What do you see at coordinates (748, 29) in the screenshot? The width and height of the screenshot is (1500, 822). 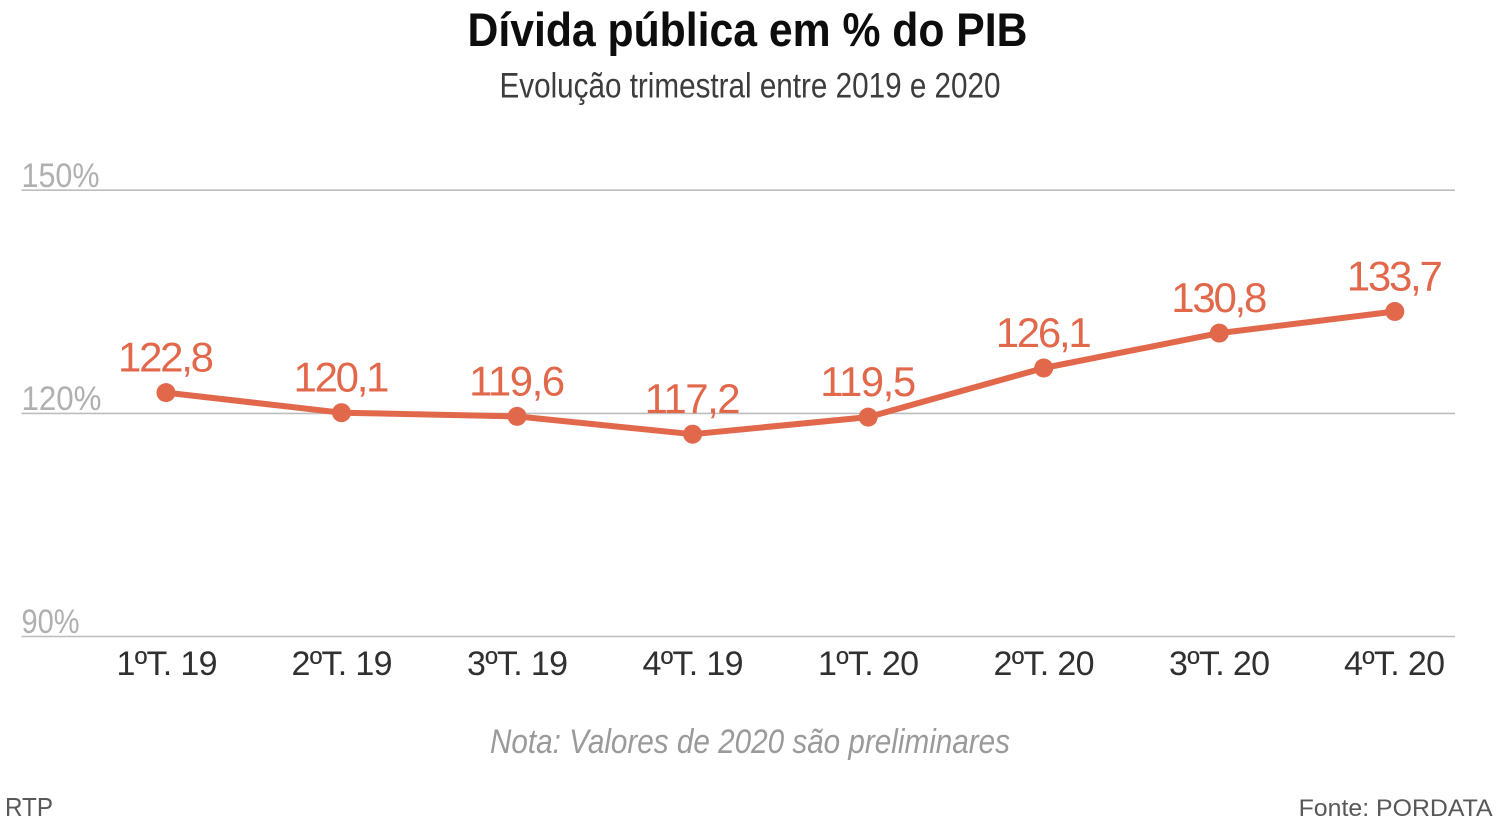 I see `svg-text: Dívida pública em % do PIB` at bounding box center [748, 29].